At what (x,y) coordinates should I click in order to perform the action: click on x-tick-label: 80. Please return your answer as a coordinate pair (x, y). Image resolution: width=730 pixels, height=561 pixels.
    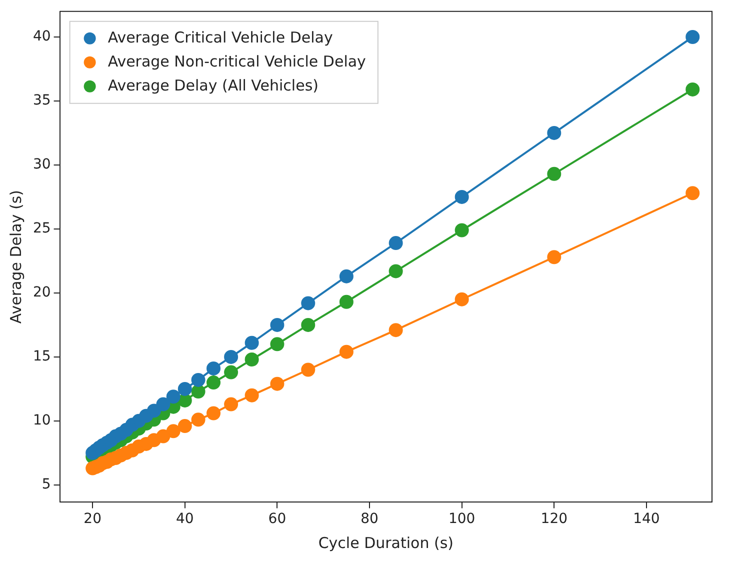
    Looking at the image, I should click on (369, 519).